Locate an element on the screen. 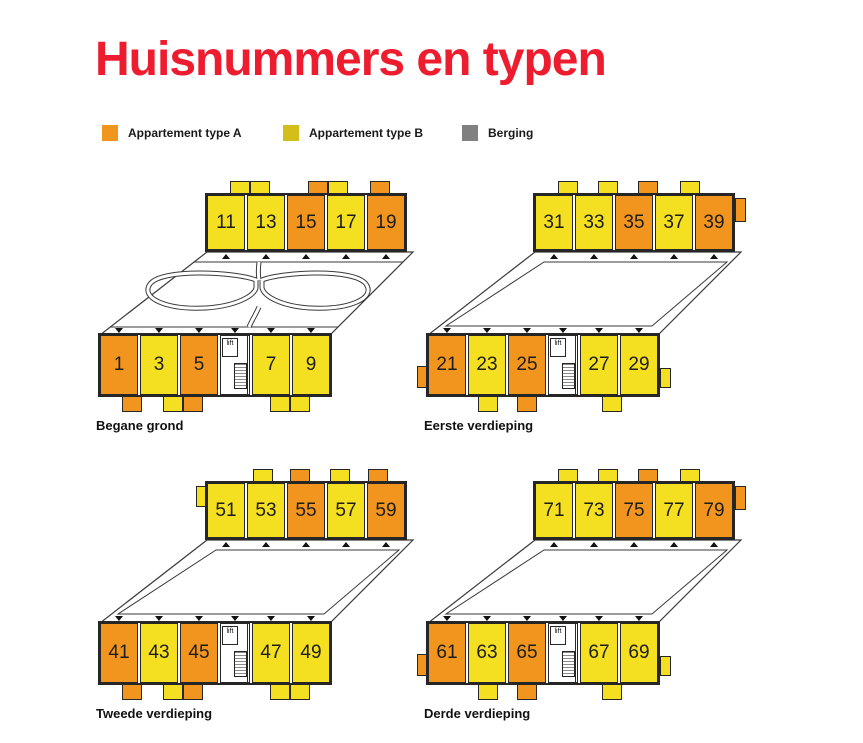 This screenshot has width=863, height=743. legend-label-type-b: Appartement type B is located at coordinates (366, 133).